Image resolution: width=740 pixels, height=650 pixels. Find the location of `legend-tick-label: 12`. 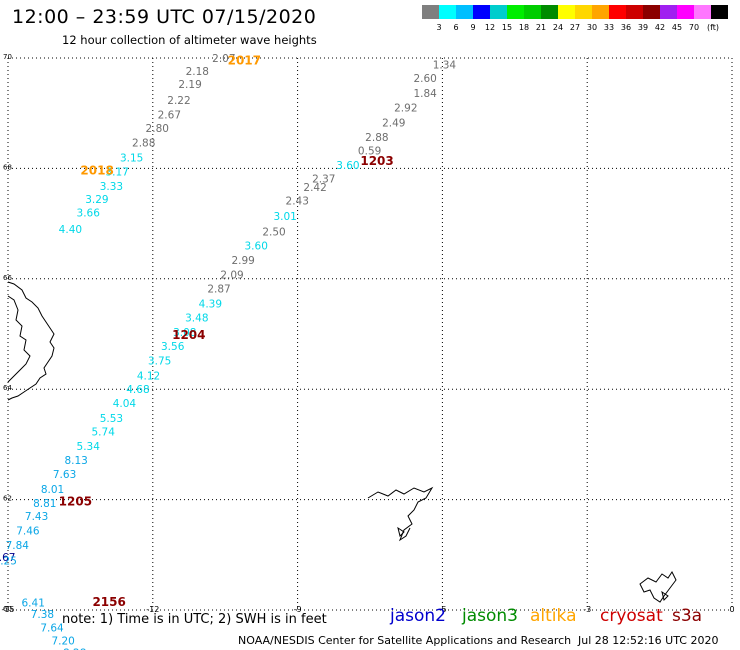

legend-tick-label: 12 is located at coordinates (490, 27).